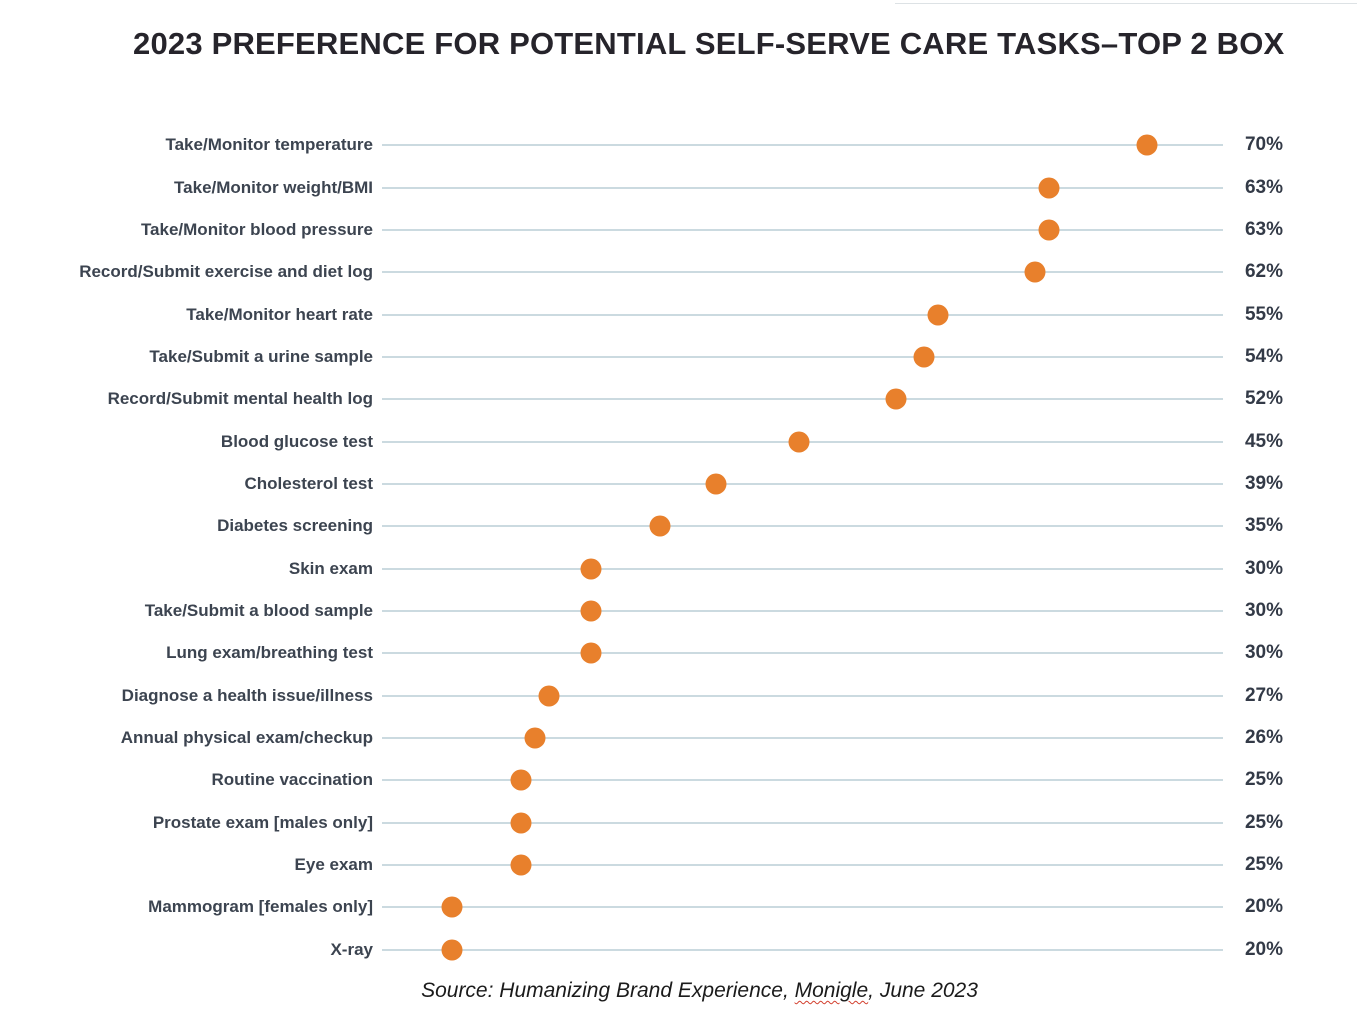  What do you see at coordinates (1263, 695) in the screenshot?
I see `value-label: 27%` at bounding box center [1263, 695].